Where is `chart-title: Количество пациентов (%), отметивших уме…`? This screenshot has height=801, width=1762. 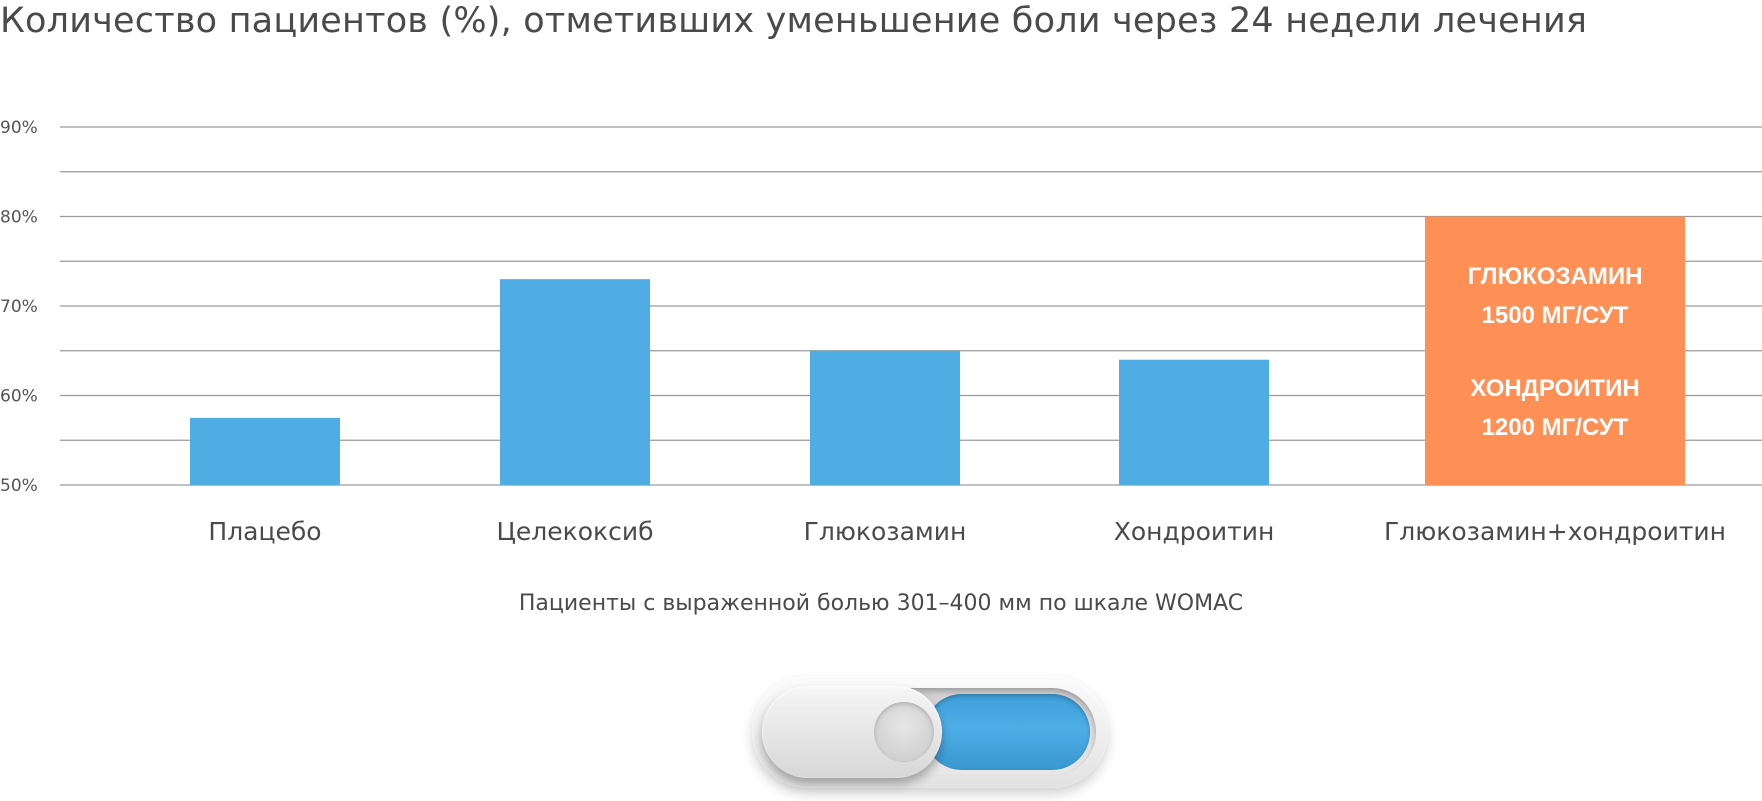 chart-title: Количество пациентов (%), отметивших уме… is located at coordinates (794, 21).